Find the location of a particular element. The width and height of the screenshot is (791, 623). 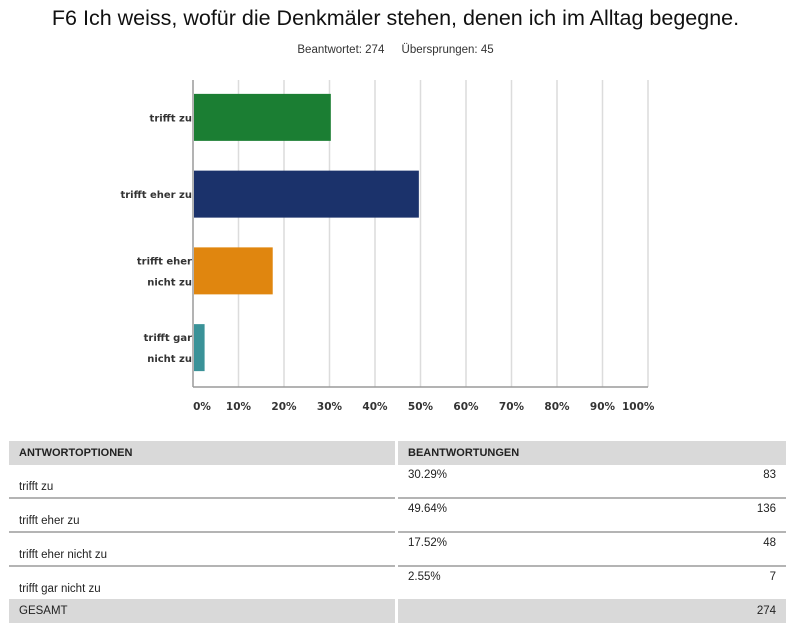

x-tick-label: 10% is located at coordinates (239, 407).